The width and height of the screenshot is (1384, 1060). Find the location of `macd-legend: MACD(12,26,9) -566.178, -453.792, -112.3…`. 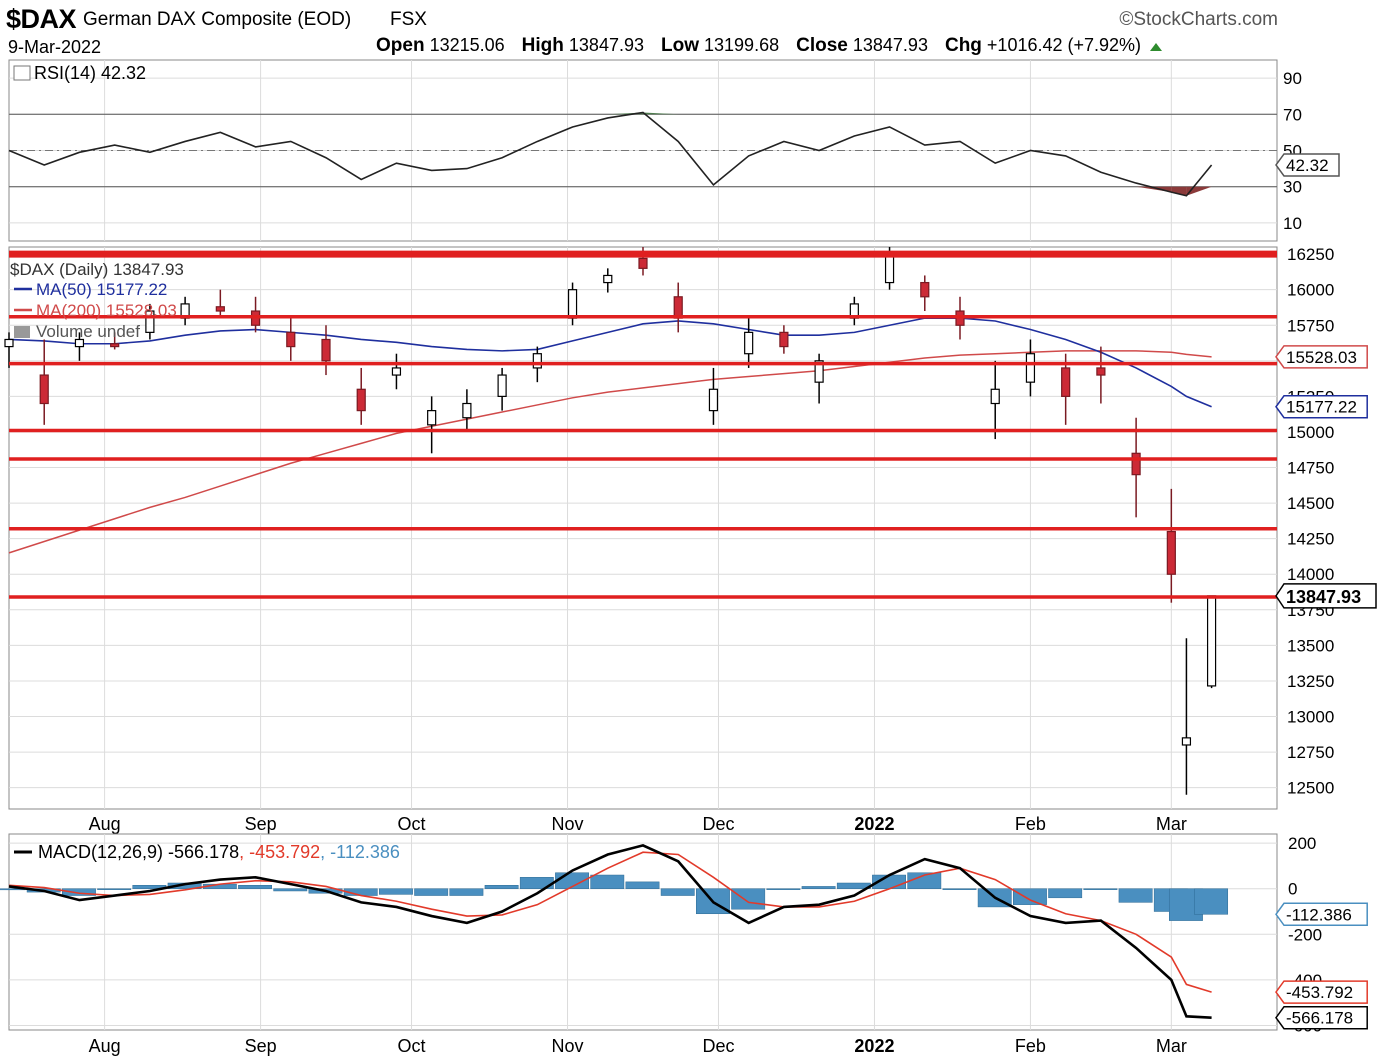

macd-legend: MACD(12,26,9) -566.178, -453.792, -112.3… is located at coordinates (219, 852).